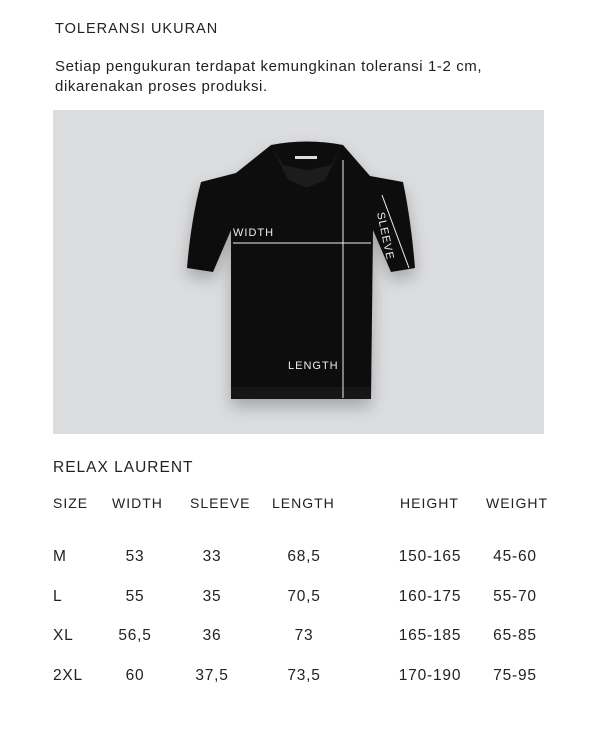  What do you see at coordinates (515, 635) in the screenshot?
I see `cell-weight: 65-85` at bounding box center [515, 635].